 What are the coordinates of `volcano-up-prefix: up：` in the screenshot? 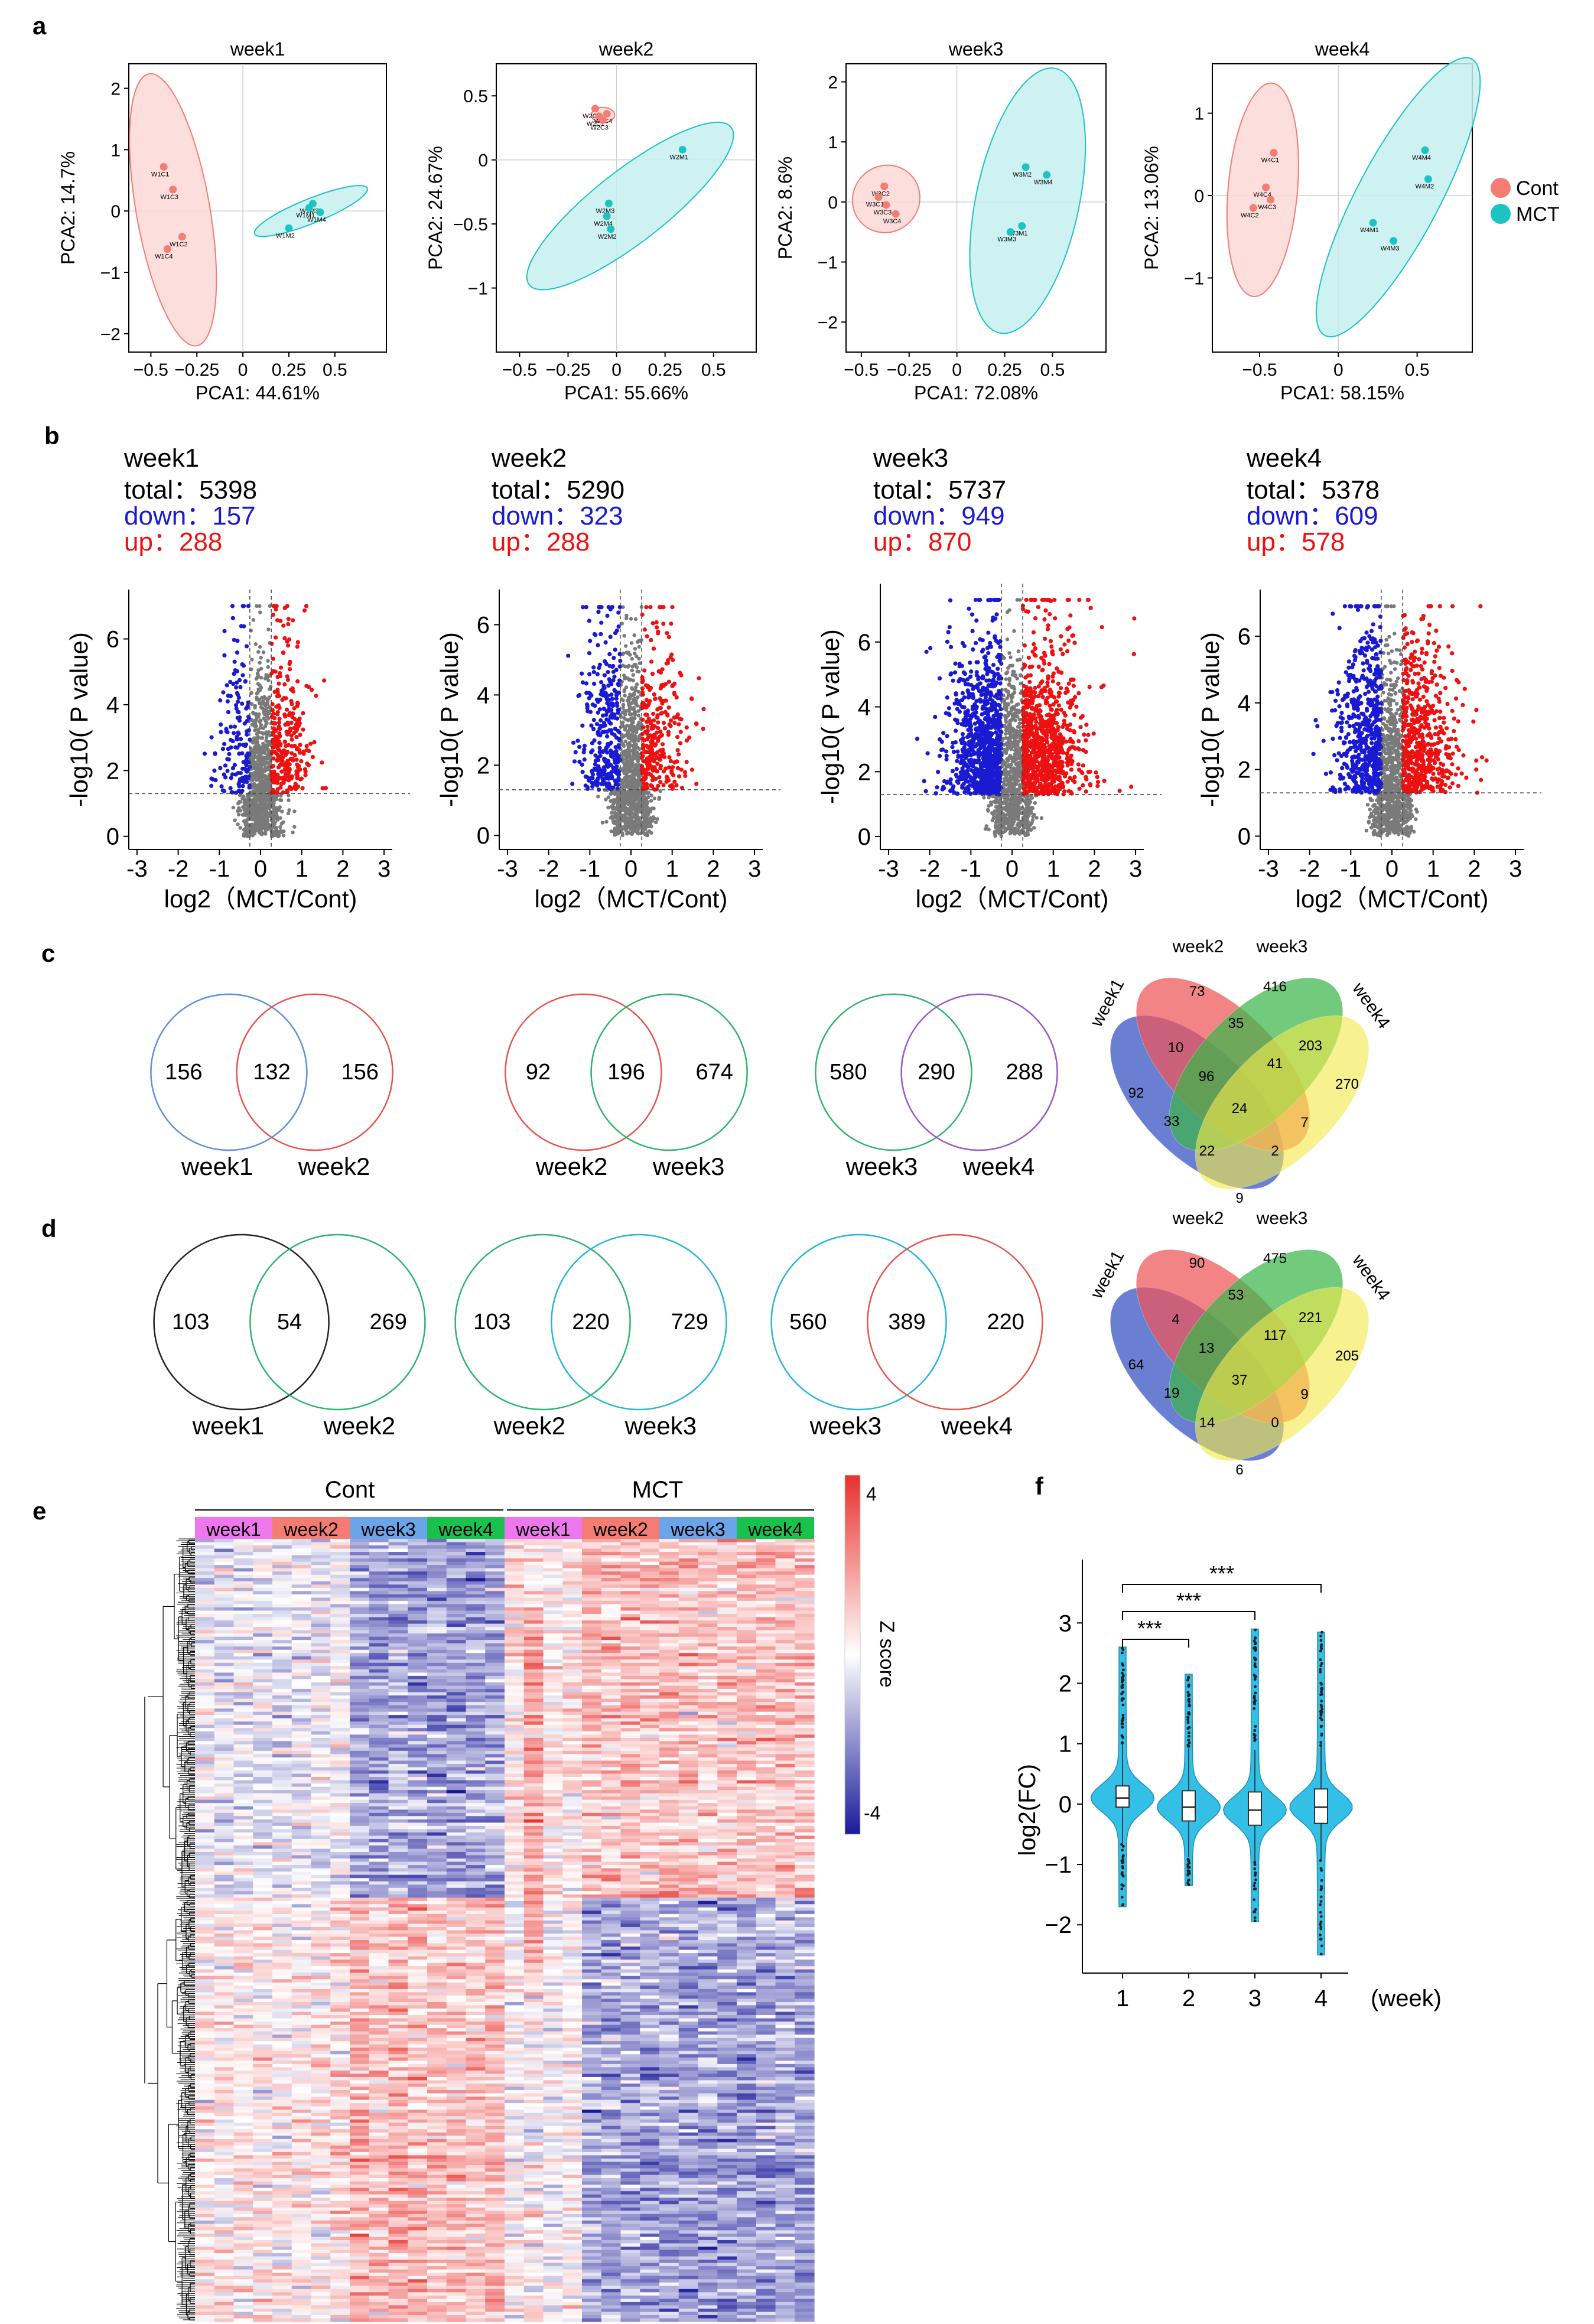 It's located at (901, 542).